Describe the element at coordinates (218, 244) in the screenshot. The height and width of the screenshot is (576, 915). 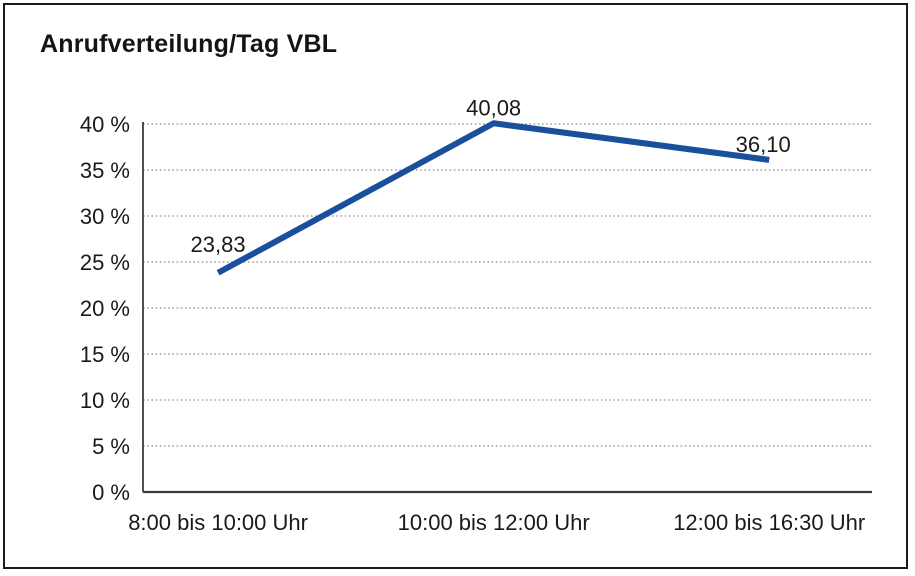
I see `data-point-label: 23,83` at that location.